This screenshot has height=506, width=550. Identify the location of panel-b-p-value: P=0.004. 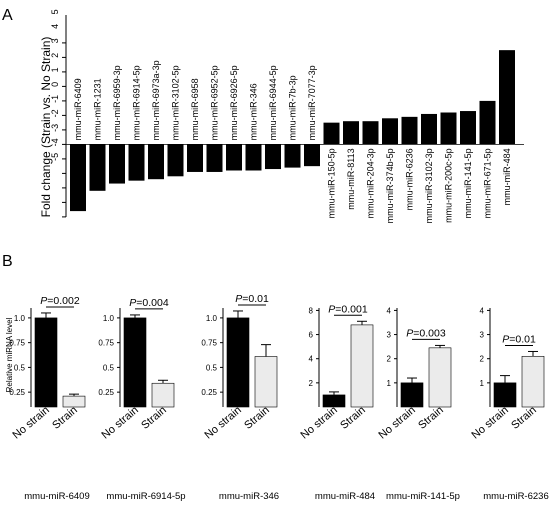
(149, 303).